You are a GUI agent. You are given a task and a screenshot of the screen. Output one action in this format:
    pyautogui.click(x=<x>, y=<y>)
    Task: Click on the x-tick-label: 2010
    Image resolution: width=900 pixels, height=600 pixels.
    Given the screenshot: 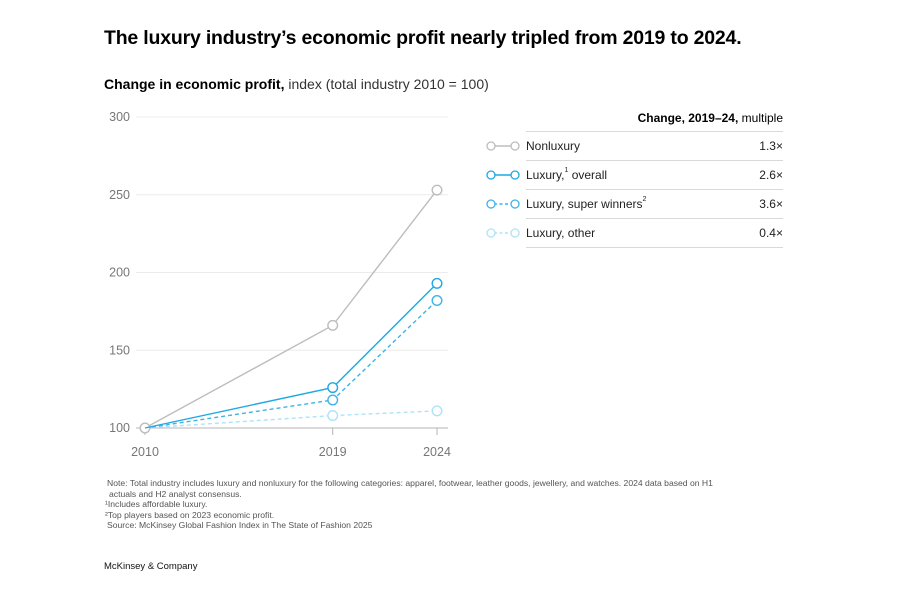 What is the action you would take?
    pyautogui.click(x=145, y=452)
    